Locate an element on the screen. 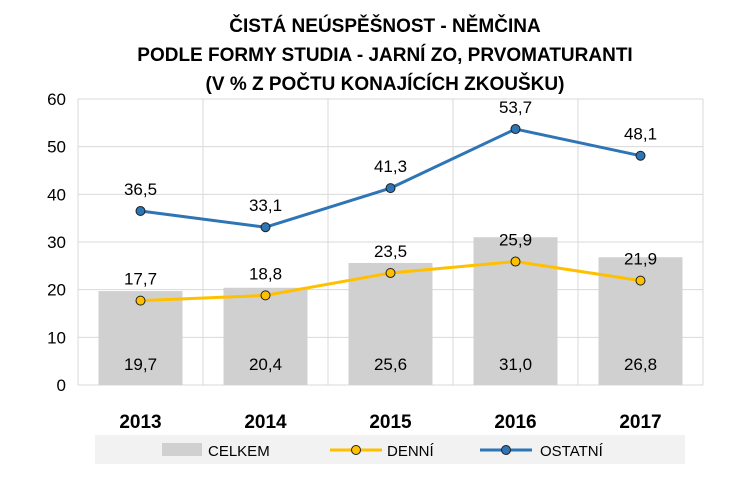 This screenshot has width=737, height=477. point-data-label: 48,1 is located at coordinates (640, 134).